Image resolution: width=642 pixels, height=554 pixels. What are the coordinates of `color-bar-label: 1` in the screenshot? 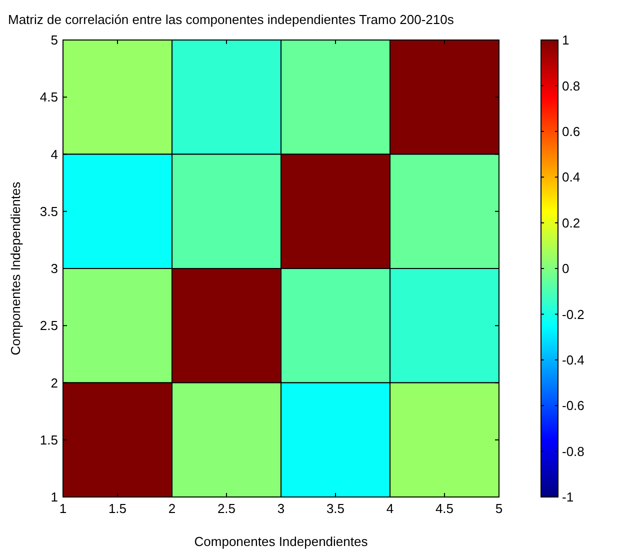 It's located at (566, 40).